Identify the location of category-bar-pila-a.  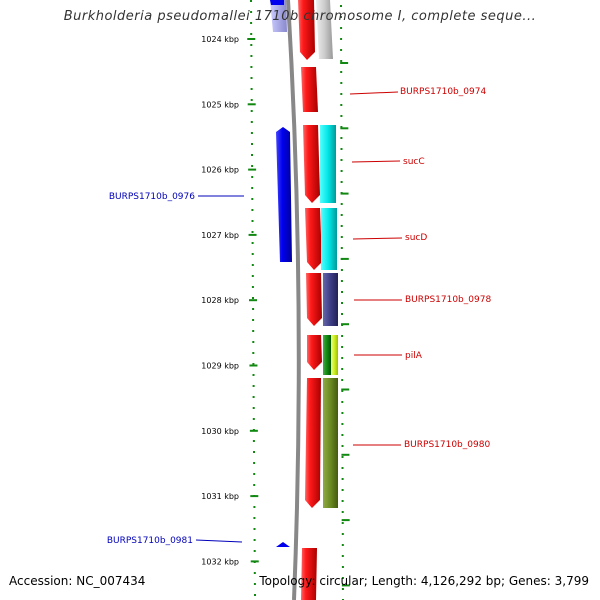
(327, 355).